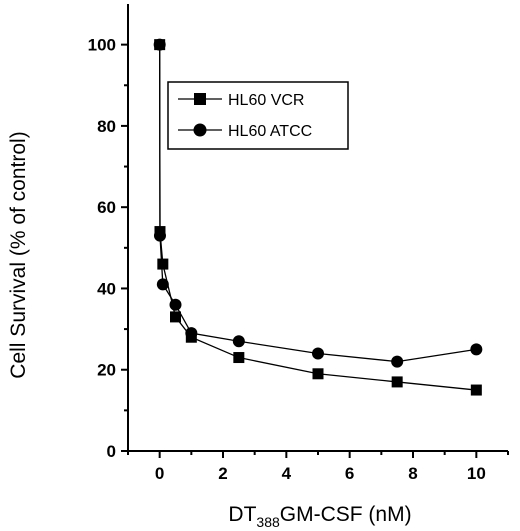 Image resolution: width=520 pixels, height=531 pixels. What do you see at coordinates (287, 473) in the screenshot?
I see `x-tick-label: 4` at bounding box center [287, 473].